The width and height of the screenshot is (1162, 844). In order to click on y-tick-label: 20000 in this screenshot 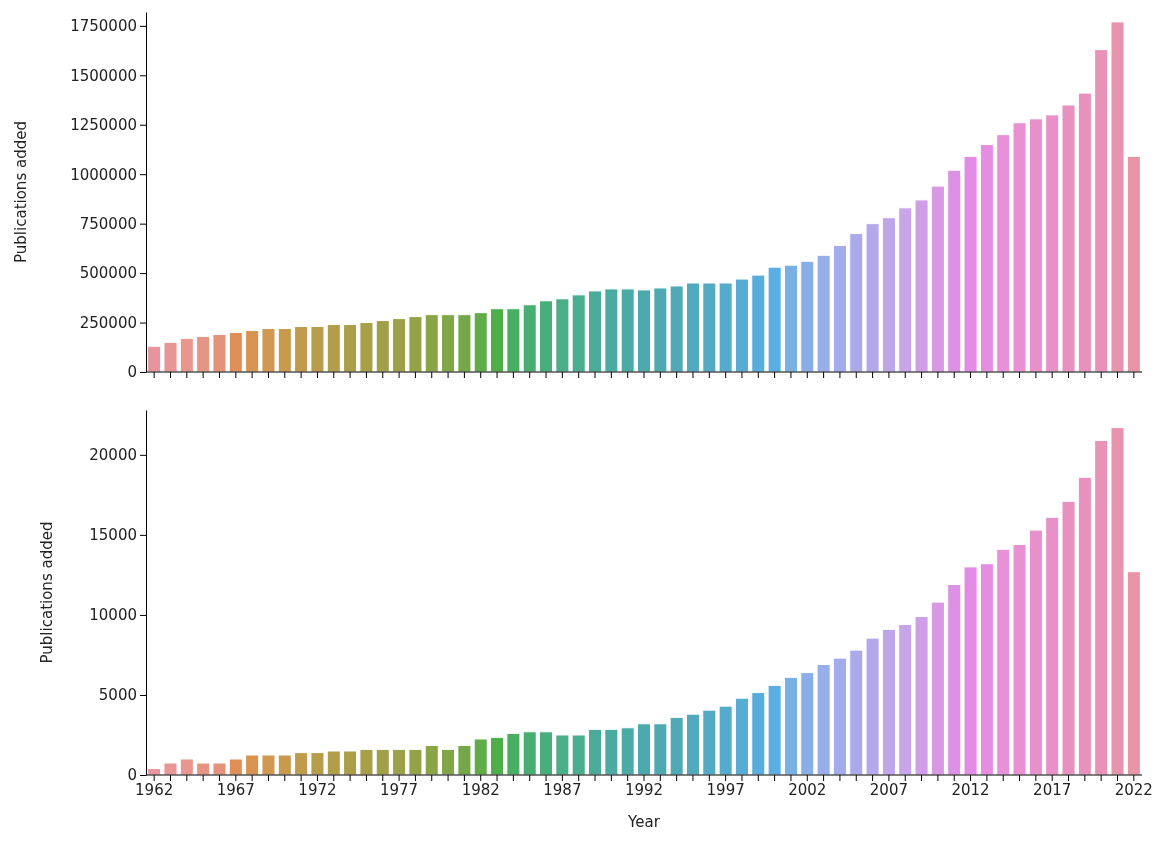, I will do `click(113, 455)`.